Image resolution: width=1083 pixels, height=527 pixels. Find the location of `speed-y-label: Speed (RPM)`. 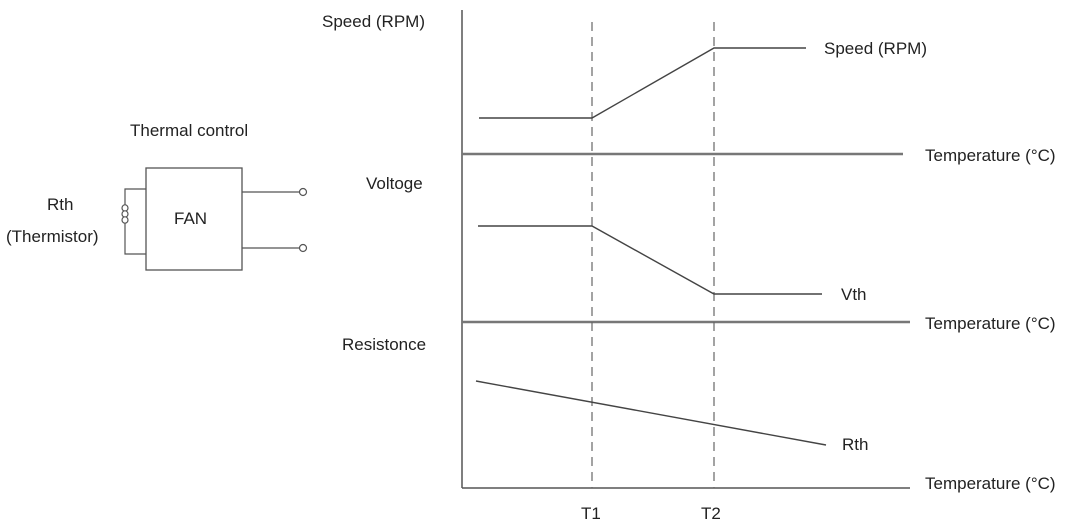

speed-y-label: Speed (RPM) is located at coordinates (373, 21).